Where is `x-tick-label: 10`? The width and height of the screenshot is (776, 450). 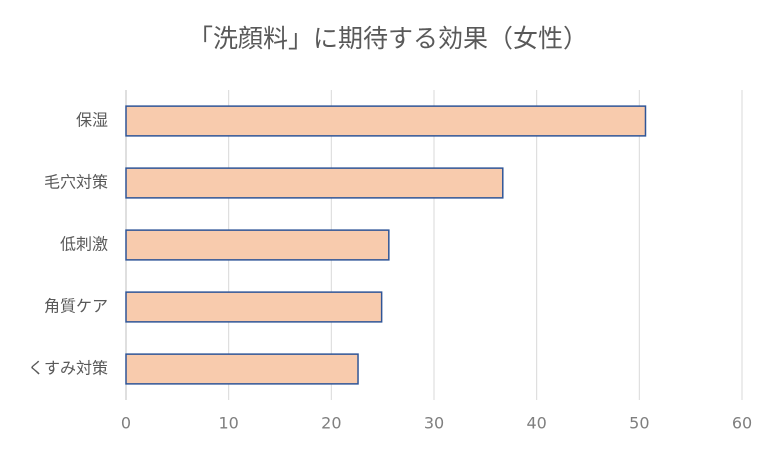 x-tick-label: 10 is located at coordinates (228, 423).